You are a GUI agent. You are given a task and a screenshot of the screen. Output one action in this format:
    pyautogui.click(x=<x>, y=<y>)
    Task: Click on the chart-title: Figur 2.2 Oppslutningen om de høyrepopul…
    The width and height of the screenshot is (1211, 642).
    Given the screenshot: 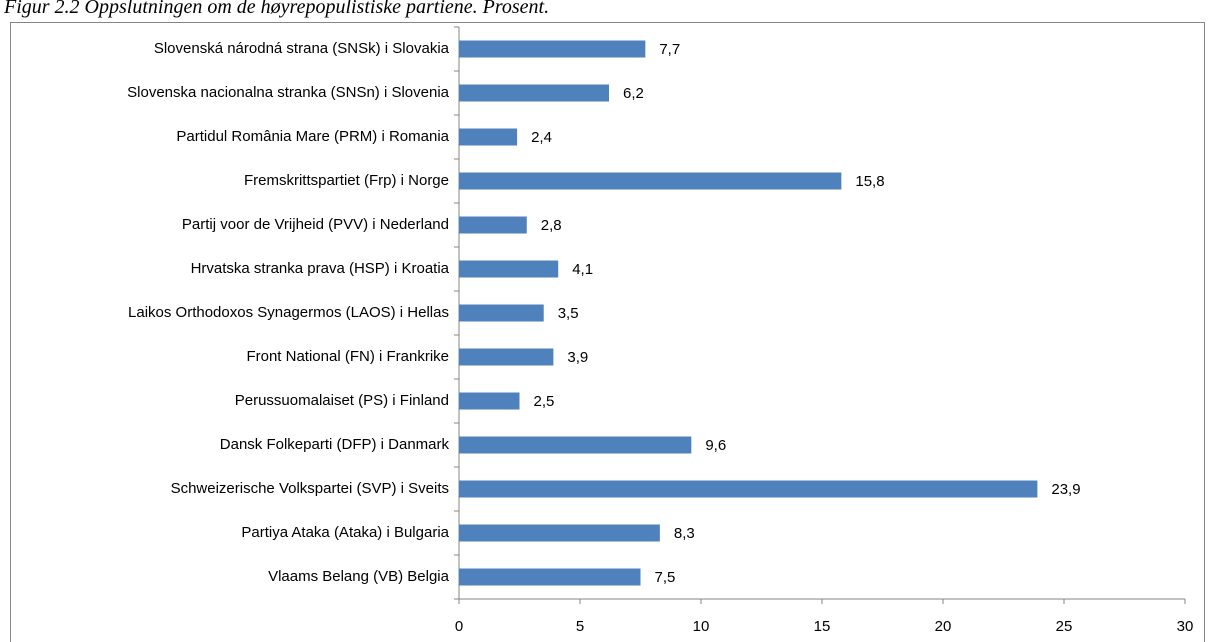 What is the action you would take?
    pyautogui.click(x=276, y=9)
    